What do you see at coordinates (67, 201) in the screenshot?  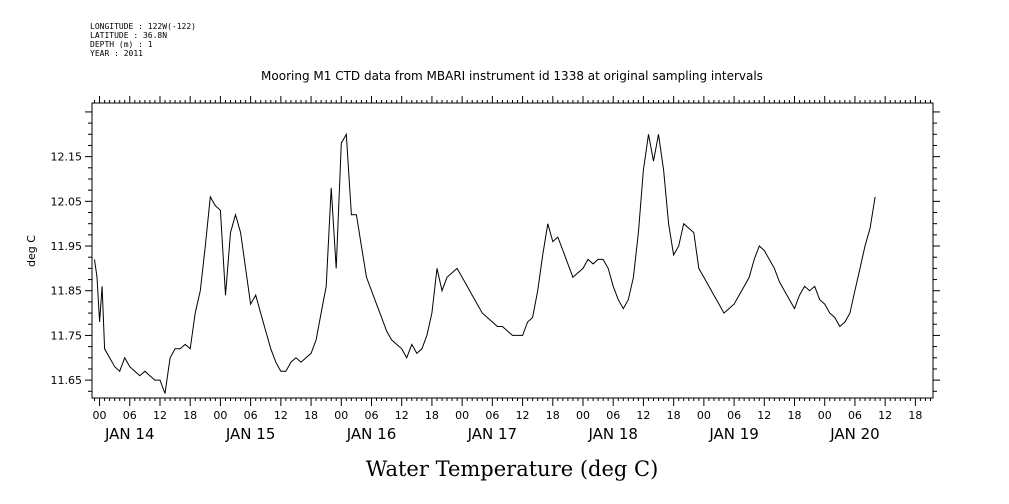 I see `y-tick-label: 12.05` at bounding box center [67, 201].